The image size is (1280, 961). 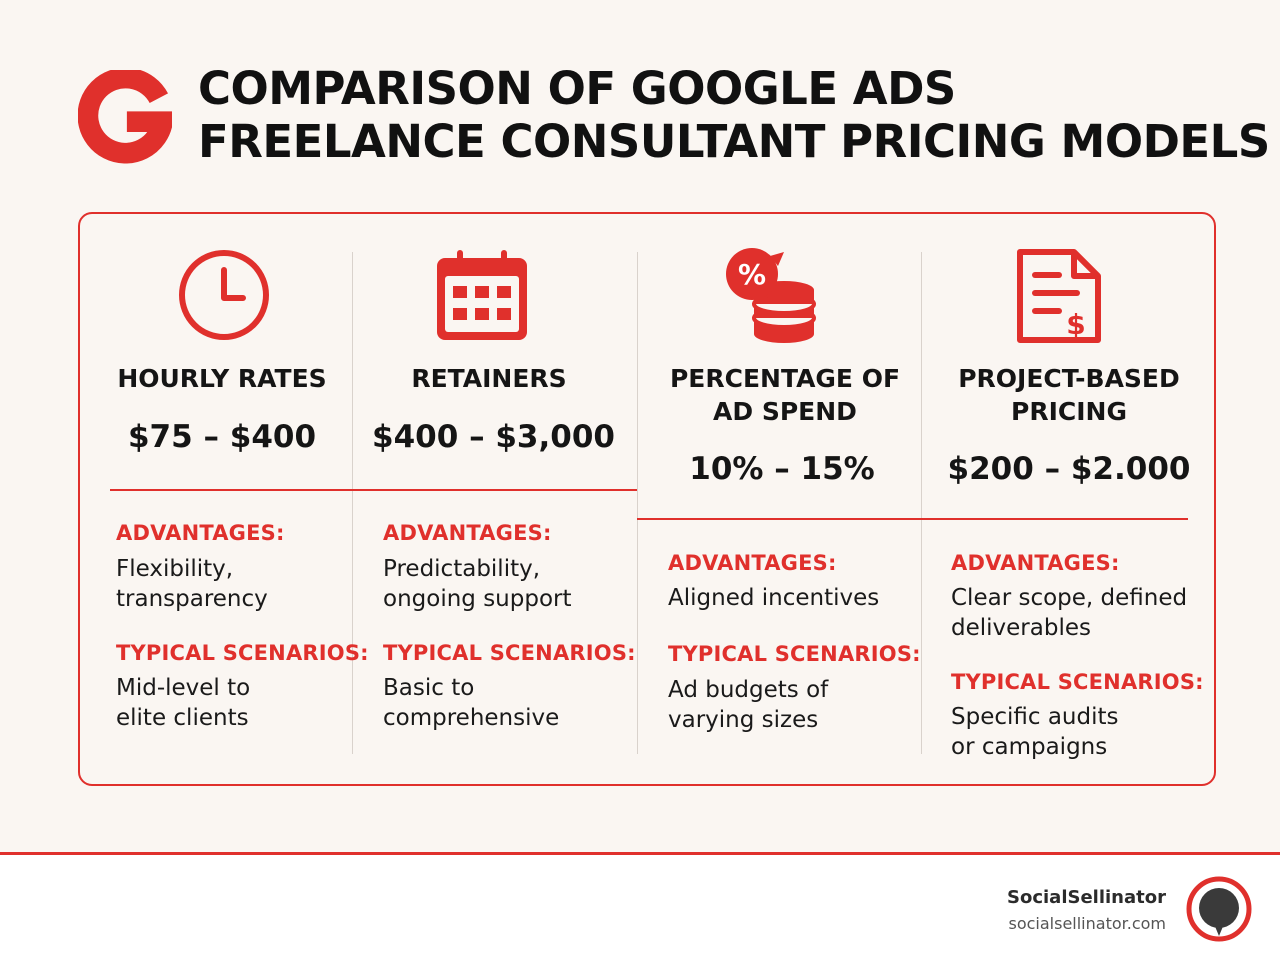 I want to click on model-name-retainers: RETAINERS, so click(x=489, y=378).